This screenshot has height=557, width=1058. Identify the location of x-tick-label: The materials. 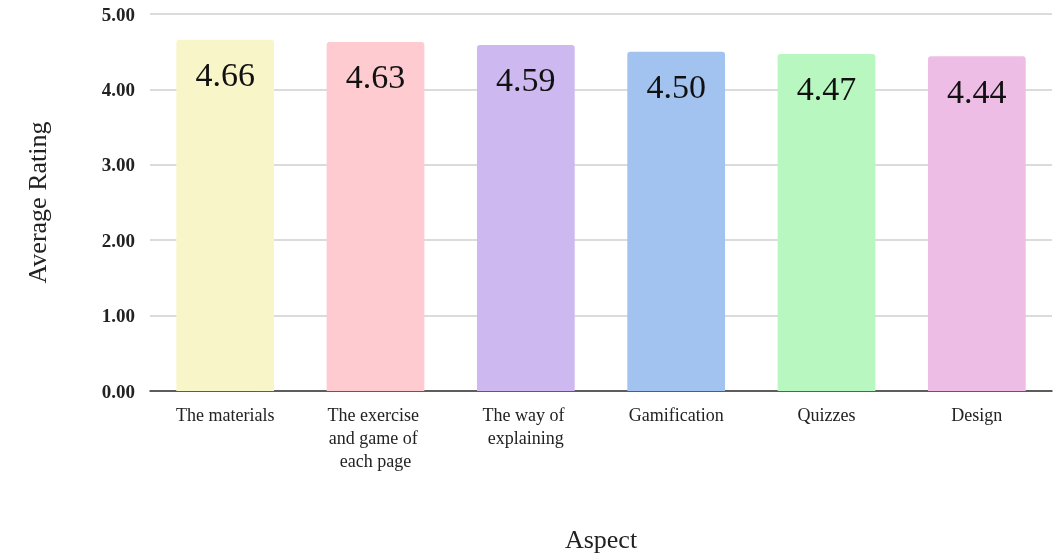
(225, 414).